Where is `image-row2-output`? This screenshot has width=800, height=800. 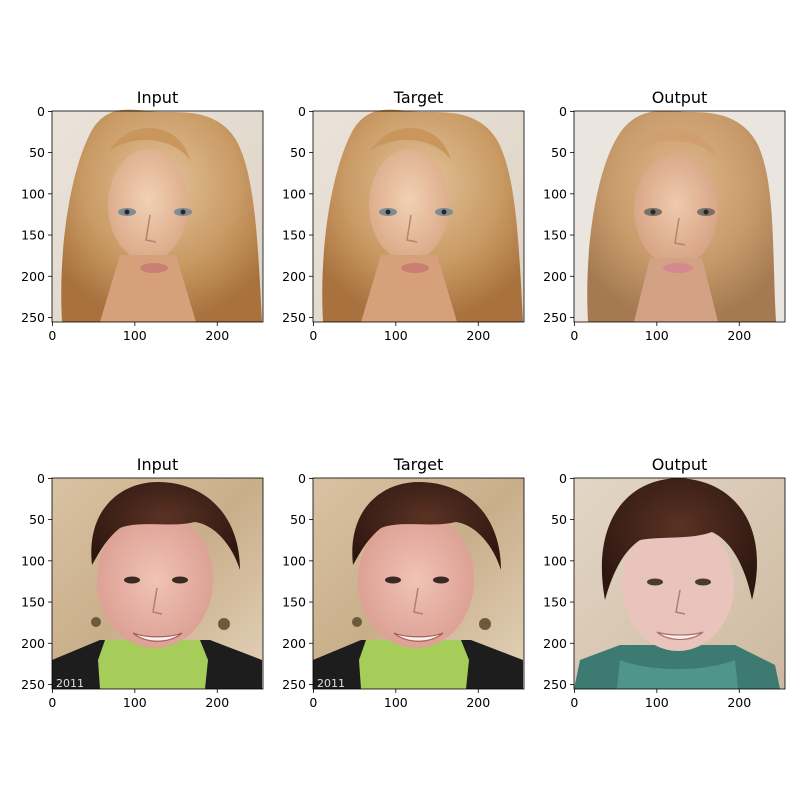 image-row2-output is located at coordinates (679, 583).